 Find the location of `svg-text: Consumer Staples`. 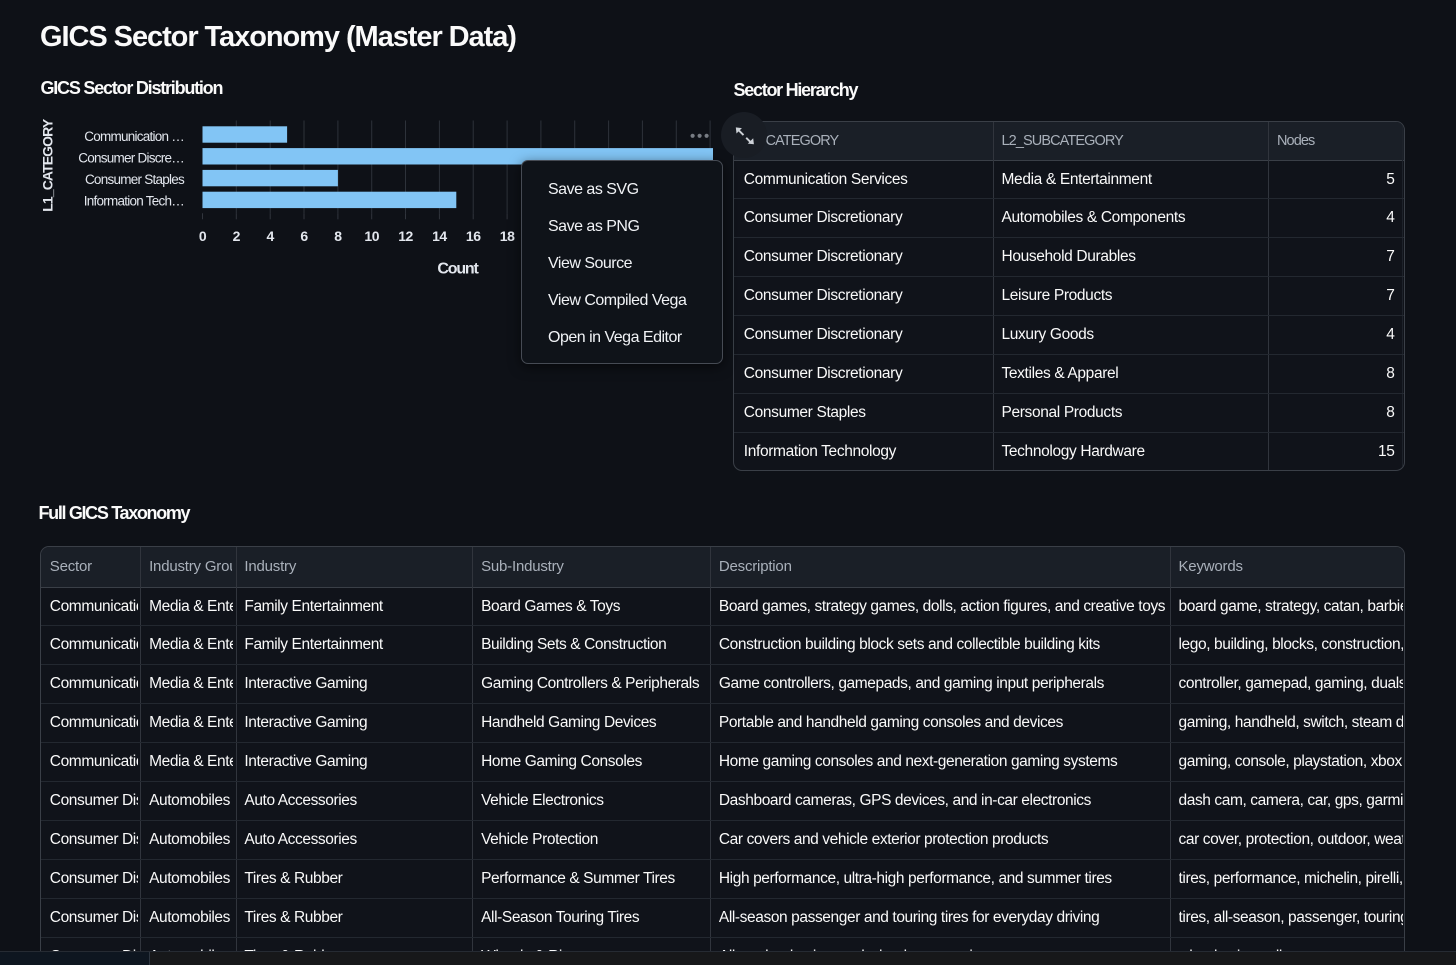

svg-text: Consumer Staples is located at coordinates (135, 179).